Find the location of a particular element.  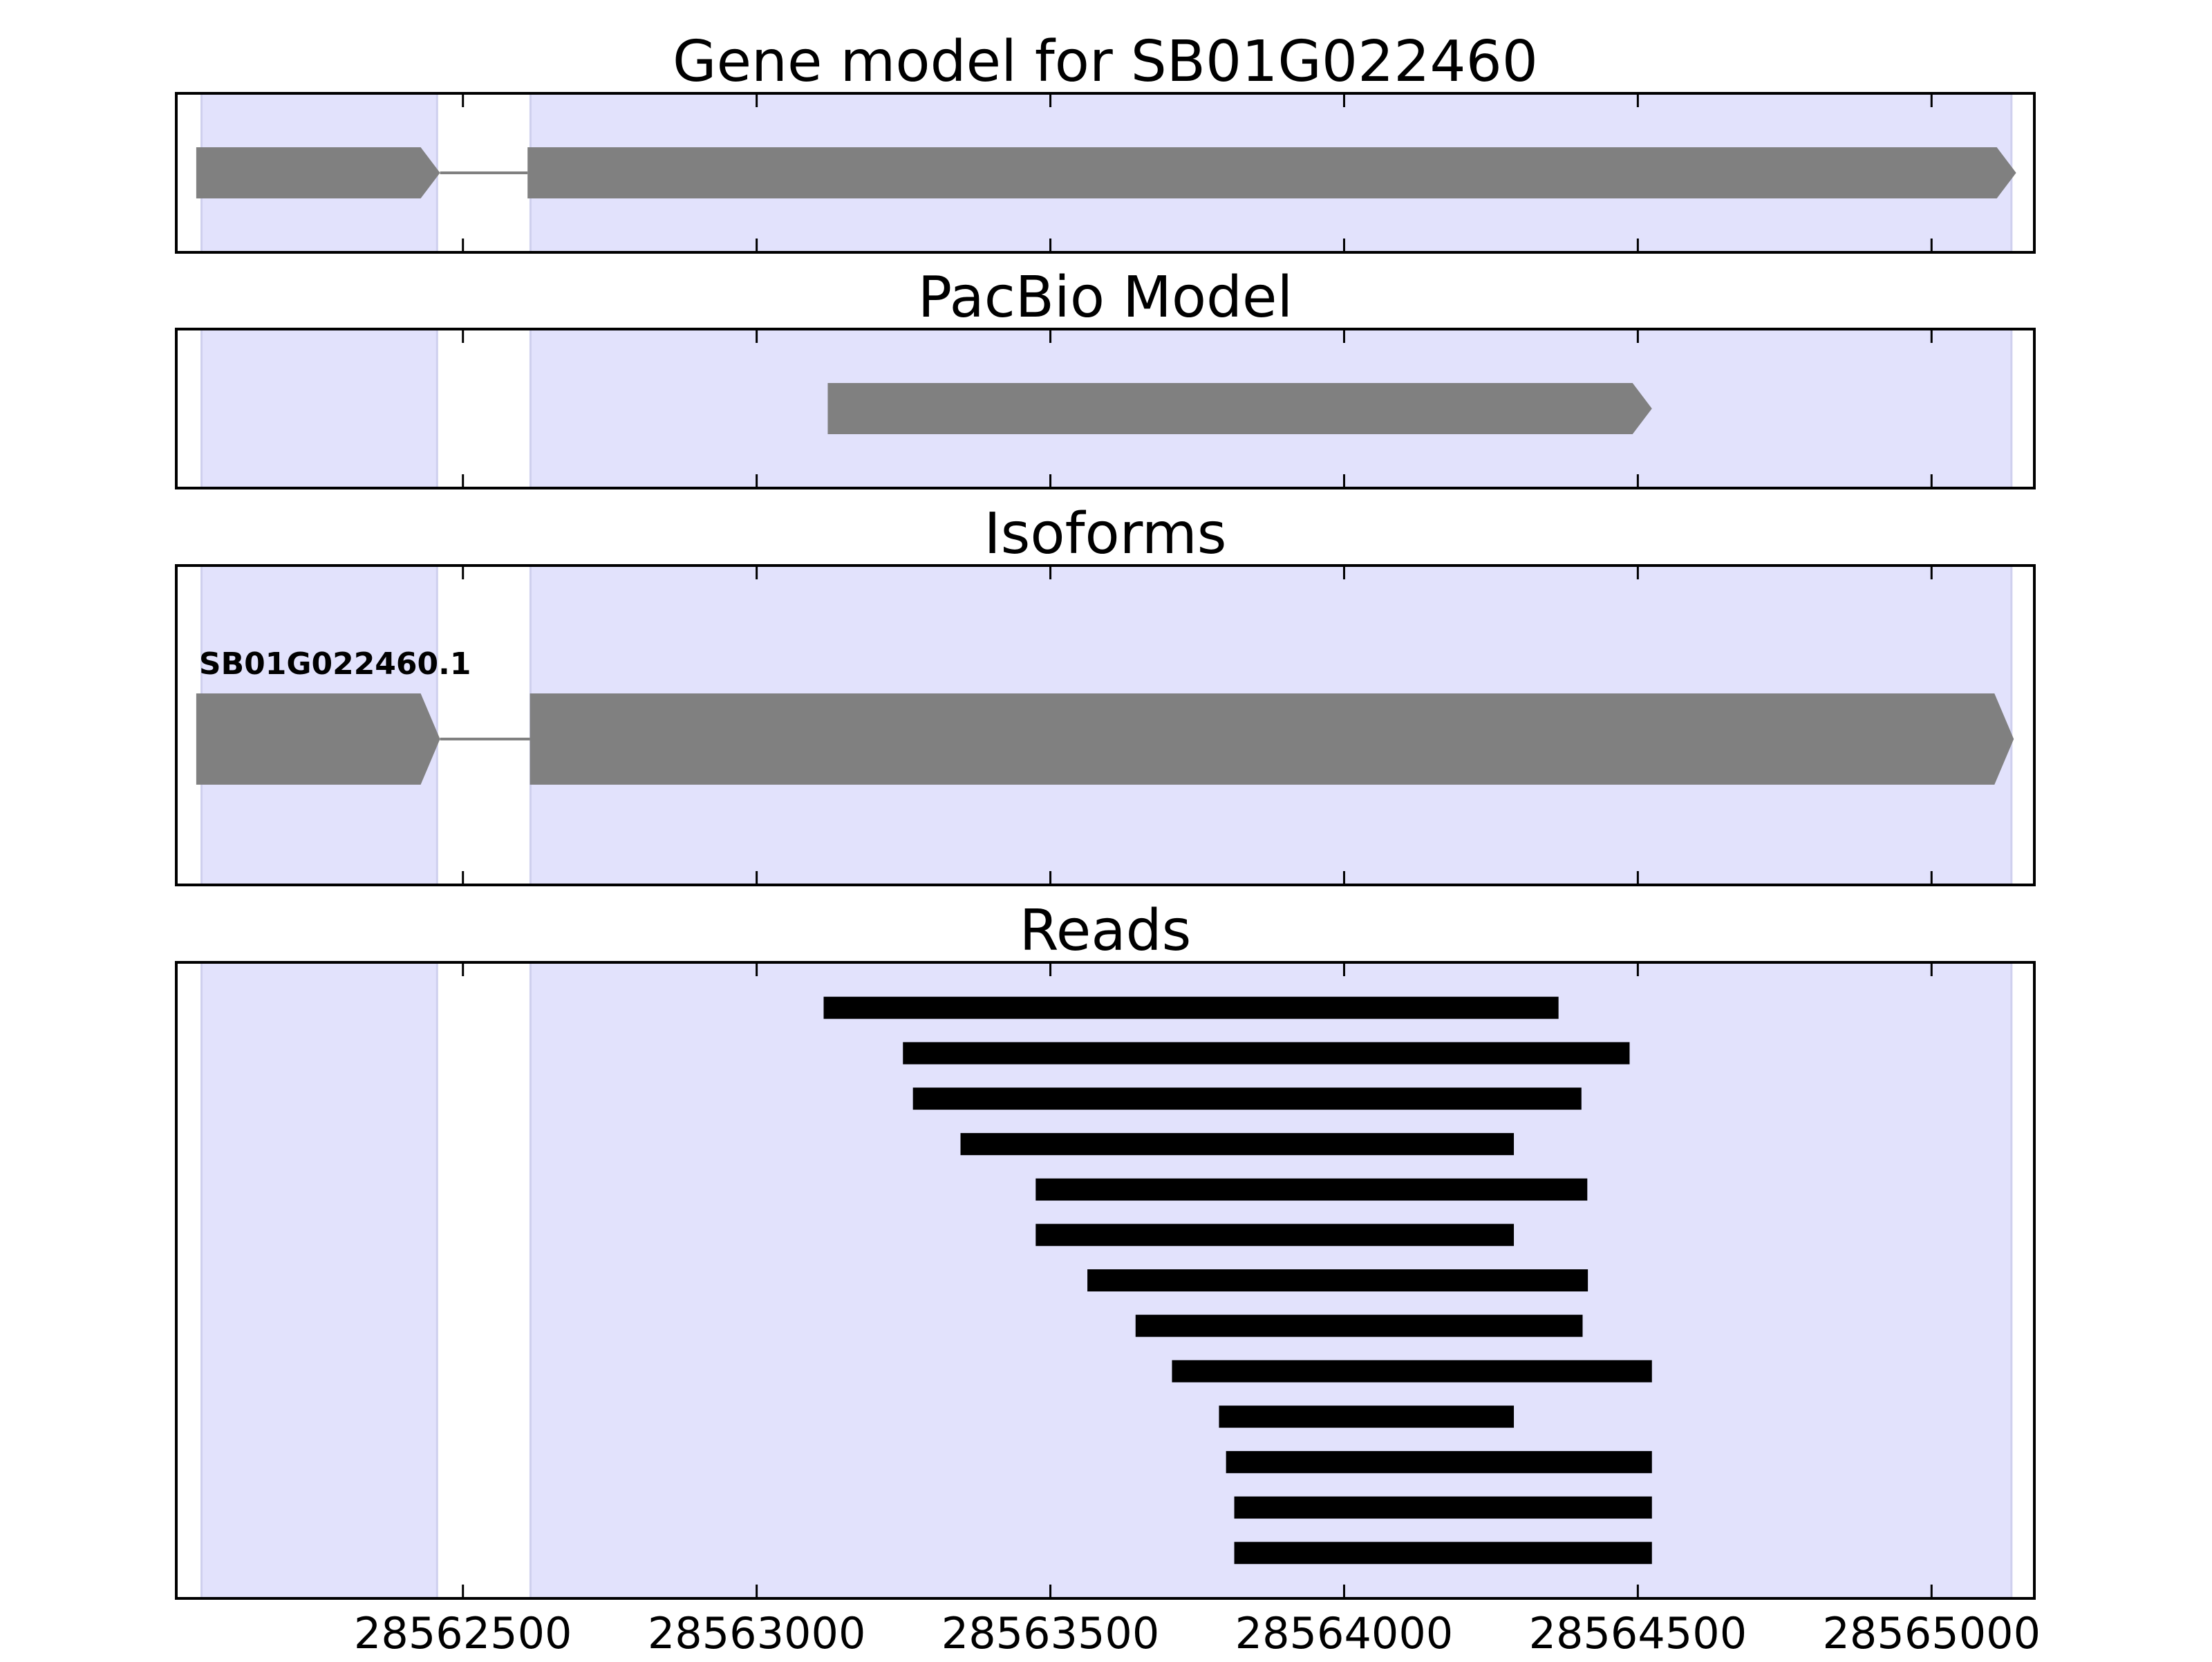

panel-title: Isoforms is located at coordinates (1105, 534).